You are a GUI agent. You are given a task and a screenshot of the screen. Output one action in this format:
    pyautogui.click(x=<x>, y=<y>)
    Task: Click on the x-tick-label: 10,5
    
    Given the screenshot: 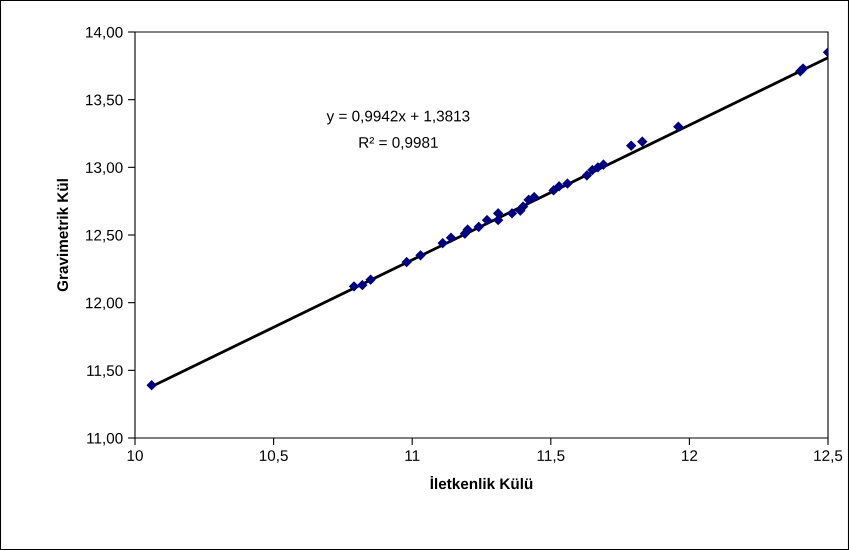 What is the action you would take?
    pyautogui.click(x=274, y=456)
    